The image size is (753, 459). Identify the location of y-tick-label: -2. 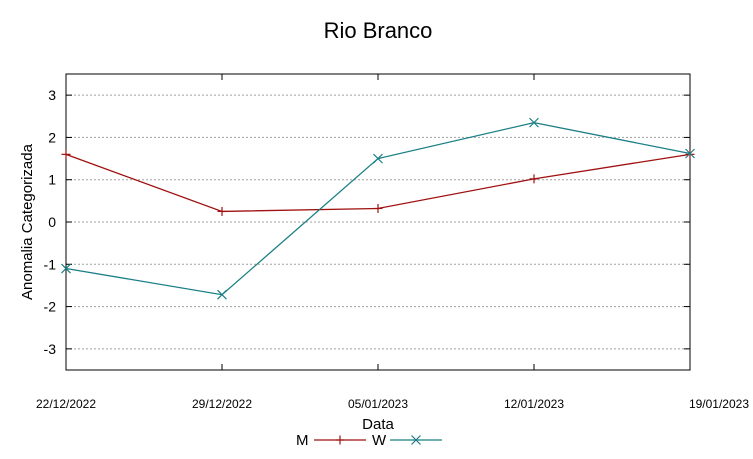
(50, 307).